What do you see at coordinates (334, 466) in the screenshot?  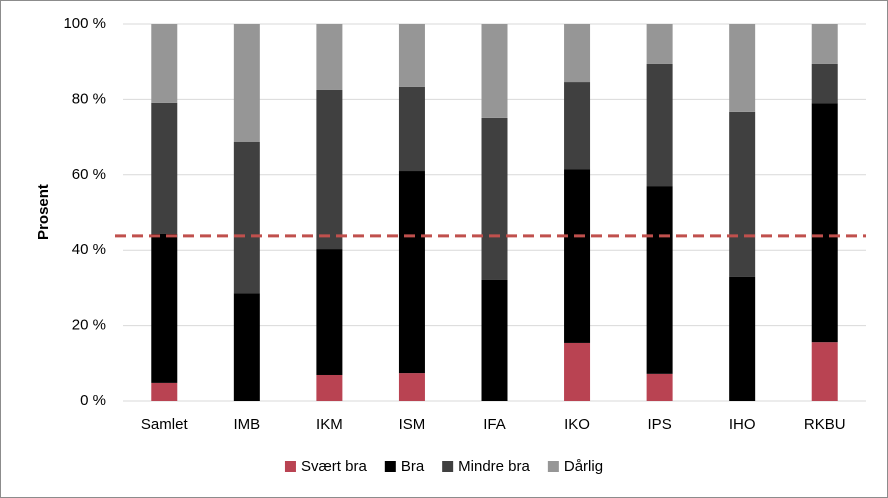 I see `legend-label: Svært bra` at bounding box center [334, 466].